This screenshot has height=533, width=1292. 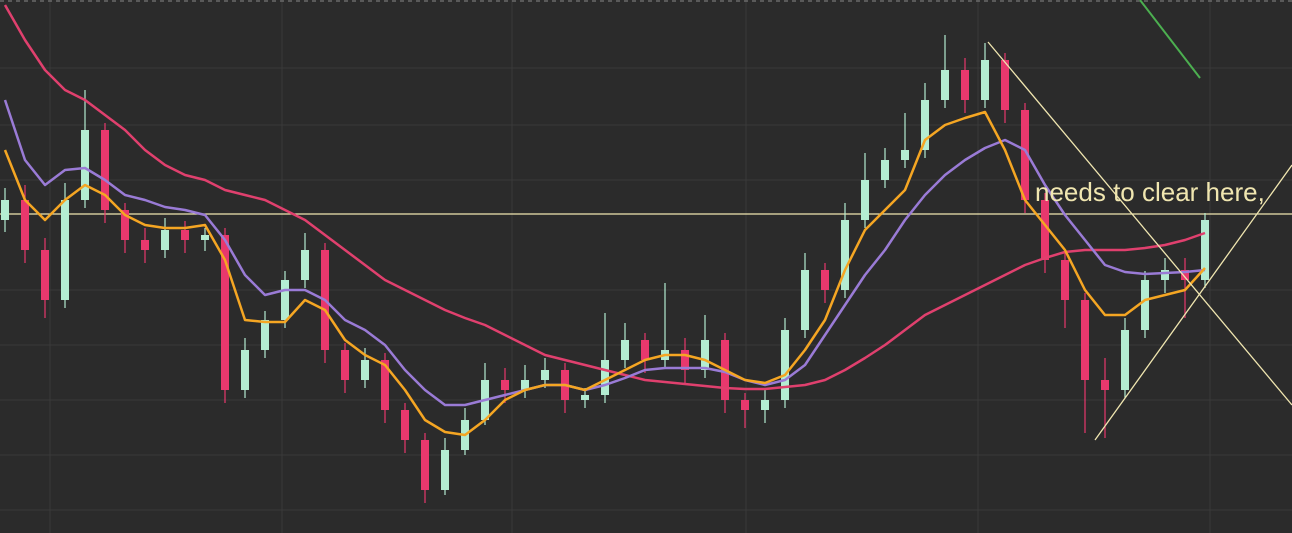 What do you see at coordinates (1150, 192) in the screenshot?
I see `annotation: needs to clear here,` at bounding box center [1150, 192].